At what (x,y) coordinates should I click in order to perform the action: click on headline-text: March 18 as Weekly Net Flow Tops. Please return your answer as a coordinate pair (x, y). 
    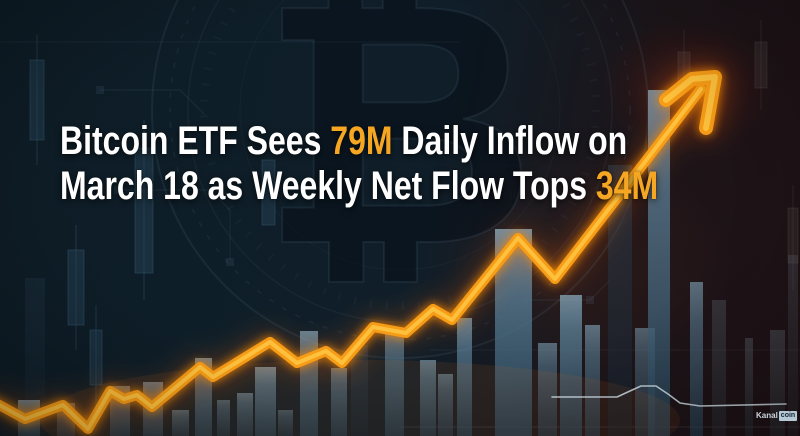
    Looking at the image, I should click on (328, 186).